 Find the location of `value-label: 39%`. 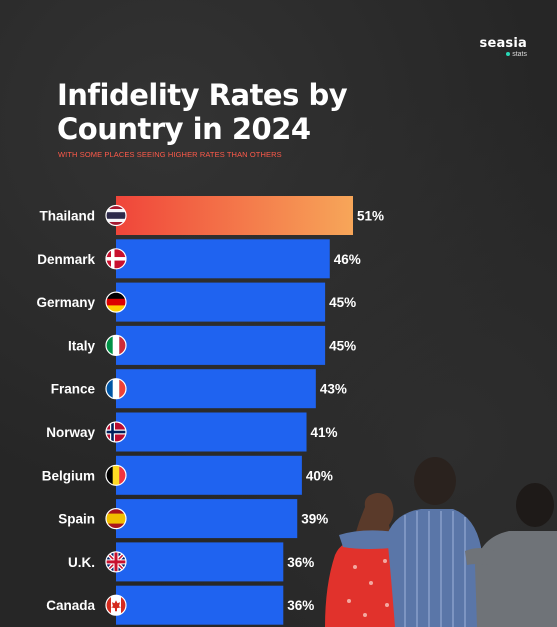

value-label: 39% is located at coordinates (314, 519).